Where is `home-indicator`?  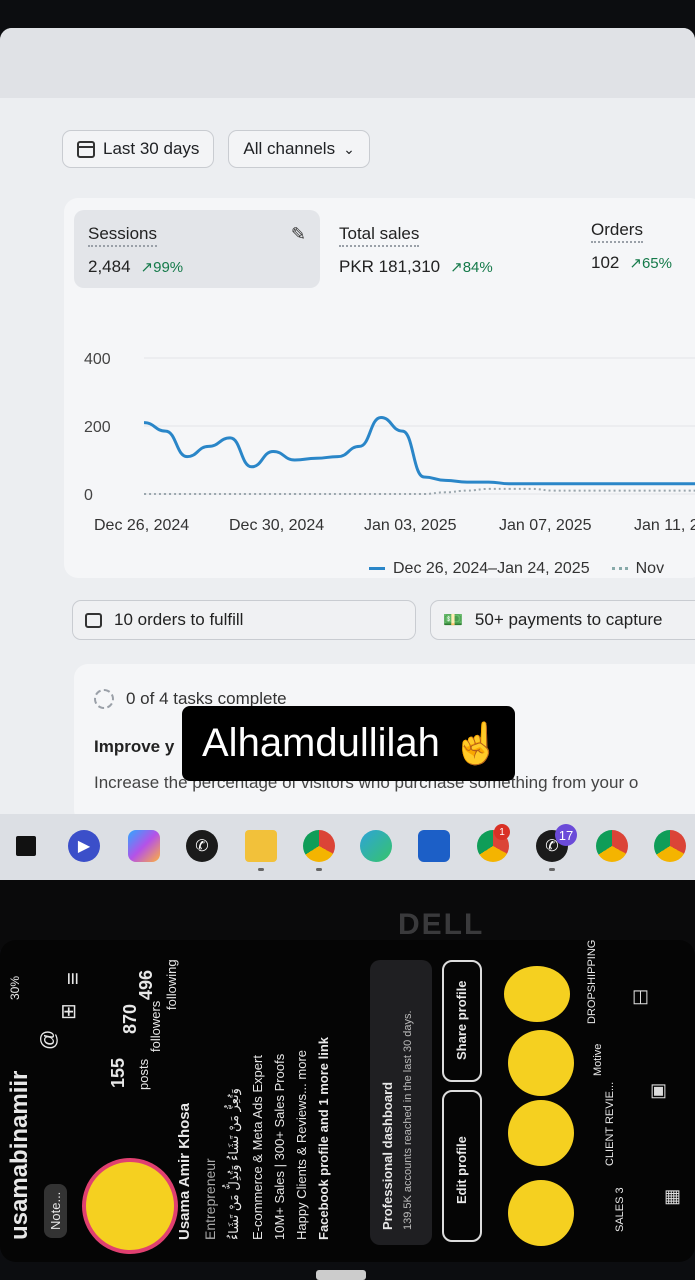
home-indicator is located at coordinates (341, 1275).